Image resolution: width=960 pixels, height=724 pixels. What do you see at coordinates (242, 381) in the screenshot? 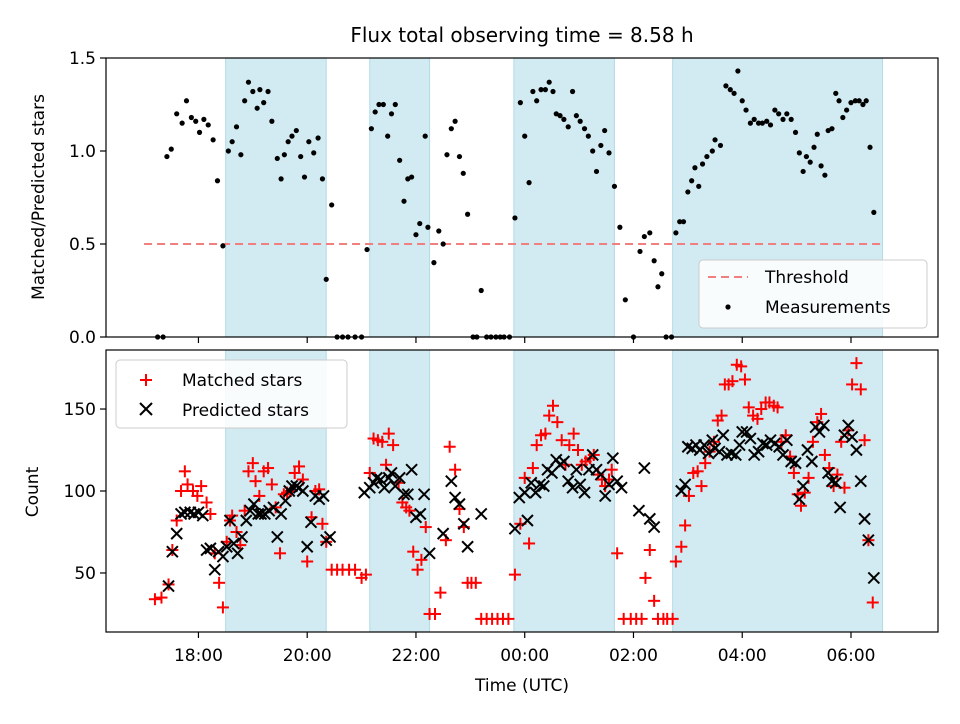
I see `legend-matched-label: Matched stars` at bounding box center [242, 381].